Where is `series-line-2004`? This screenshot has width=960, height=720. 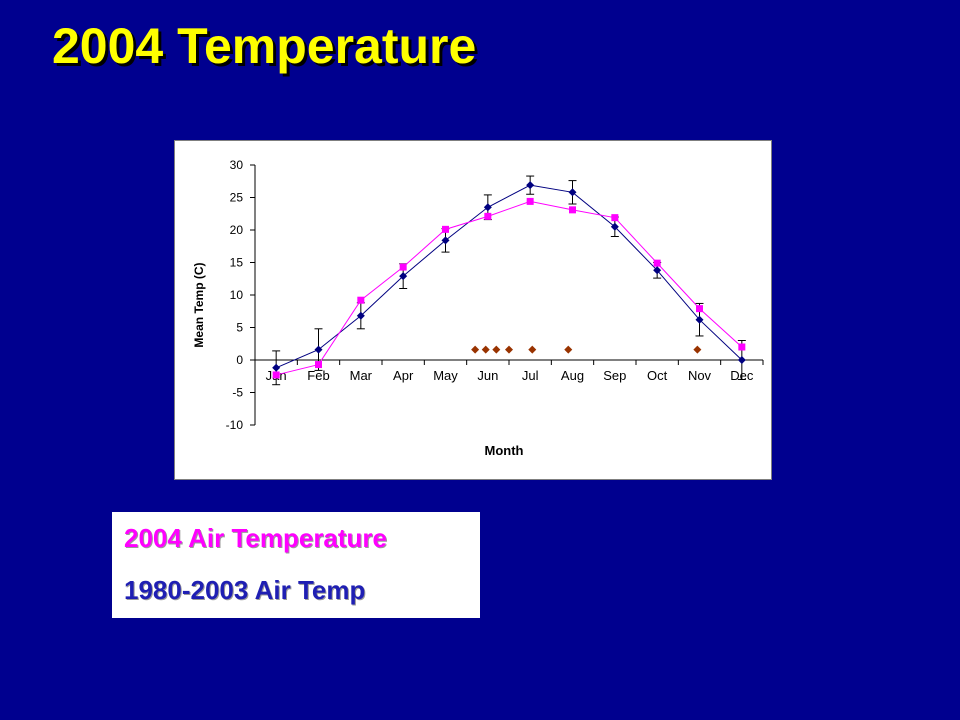
series-line-2004 is located at coordinates (509, 288).